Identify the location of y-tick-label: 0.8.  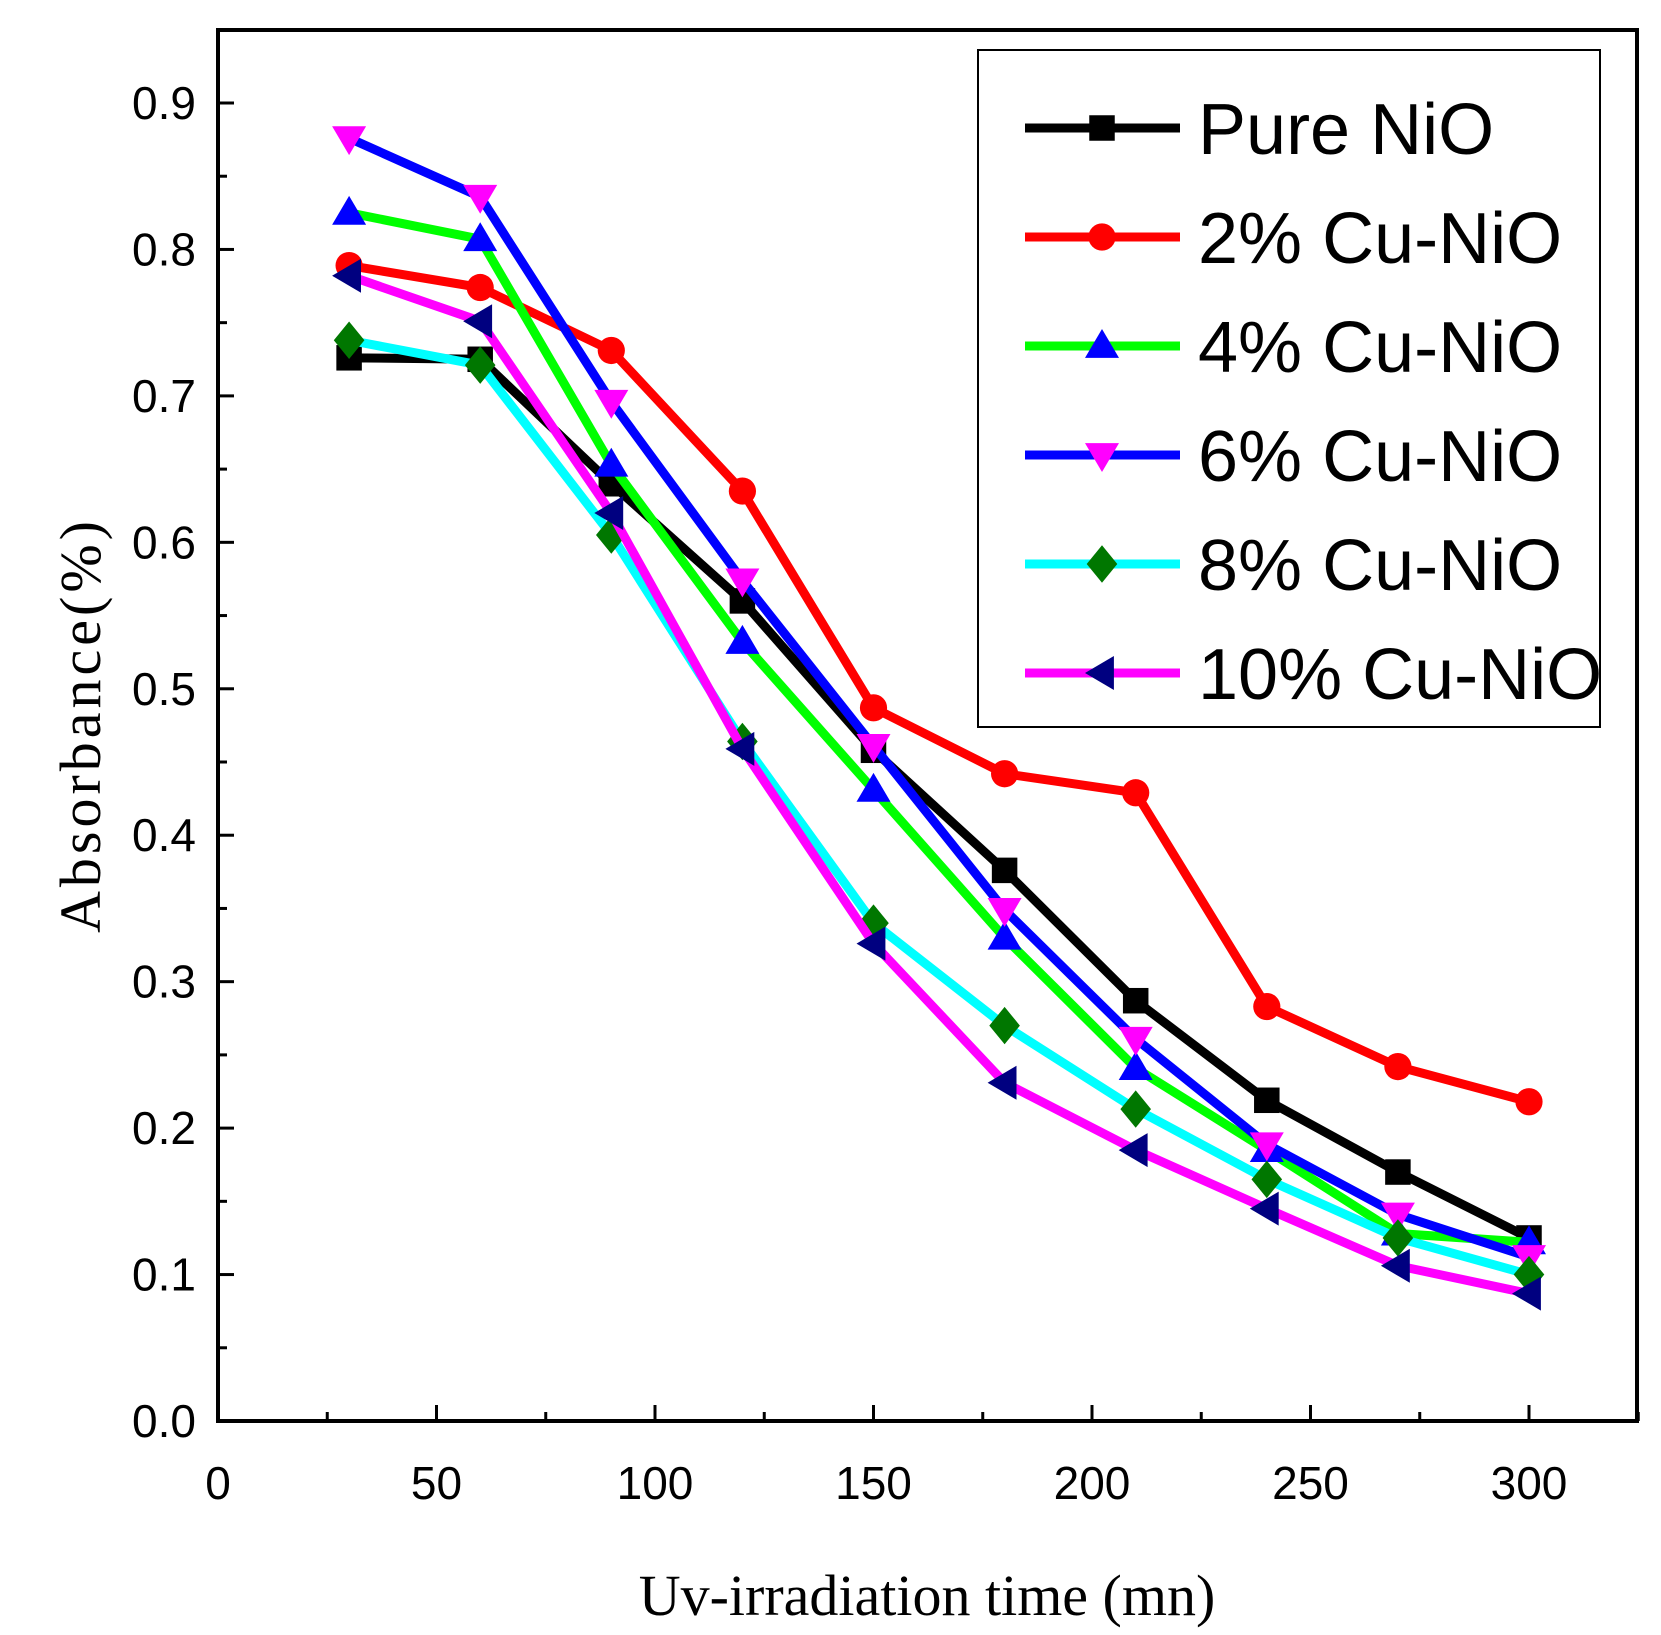
(164, 249).